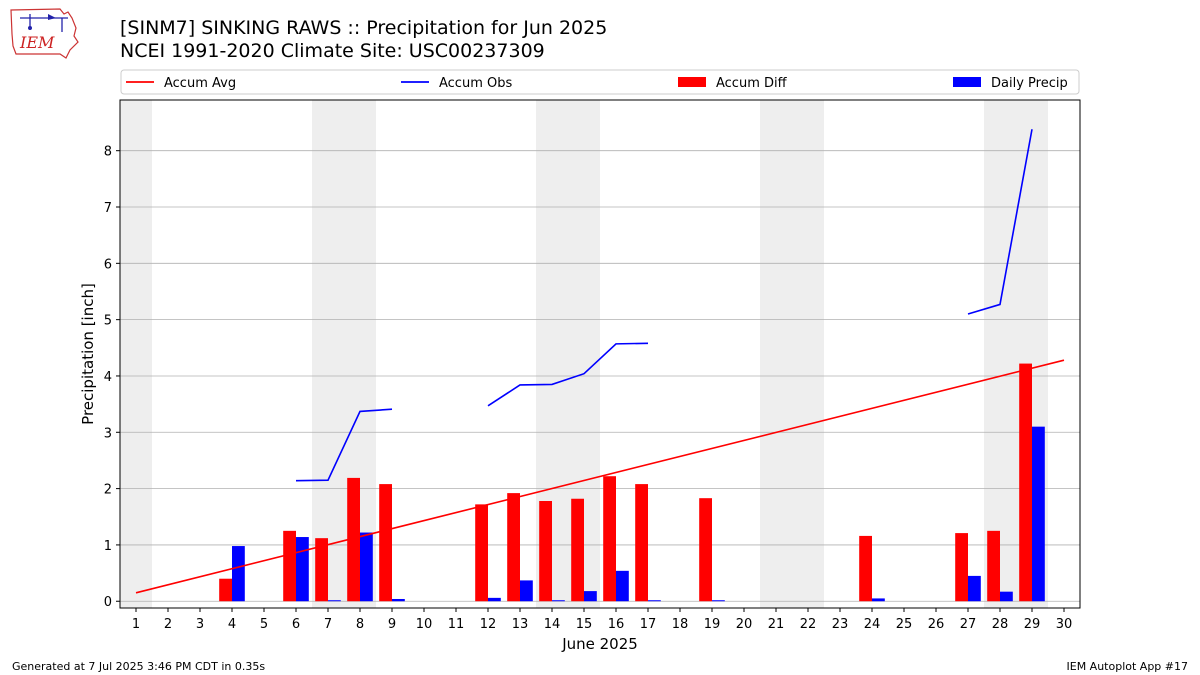  Describe the element at coordinates (88, 354) in the screenshot. I see `y-axis-label: Precipitation [inch]` at that location.